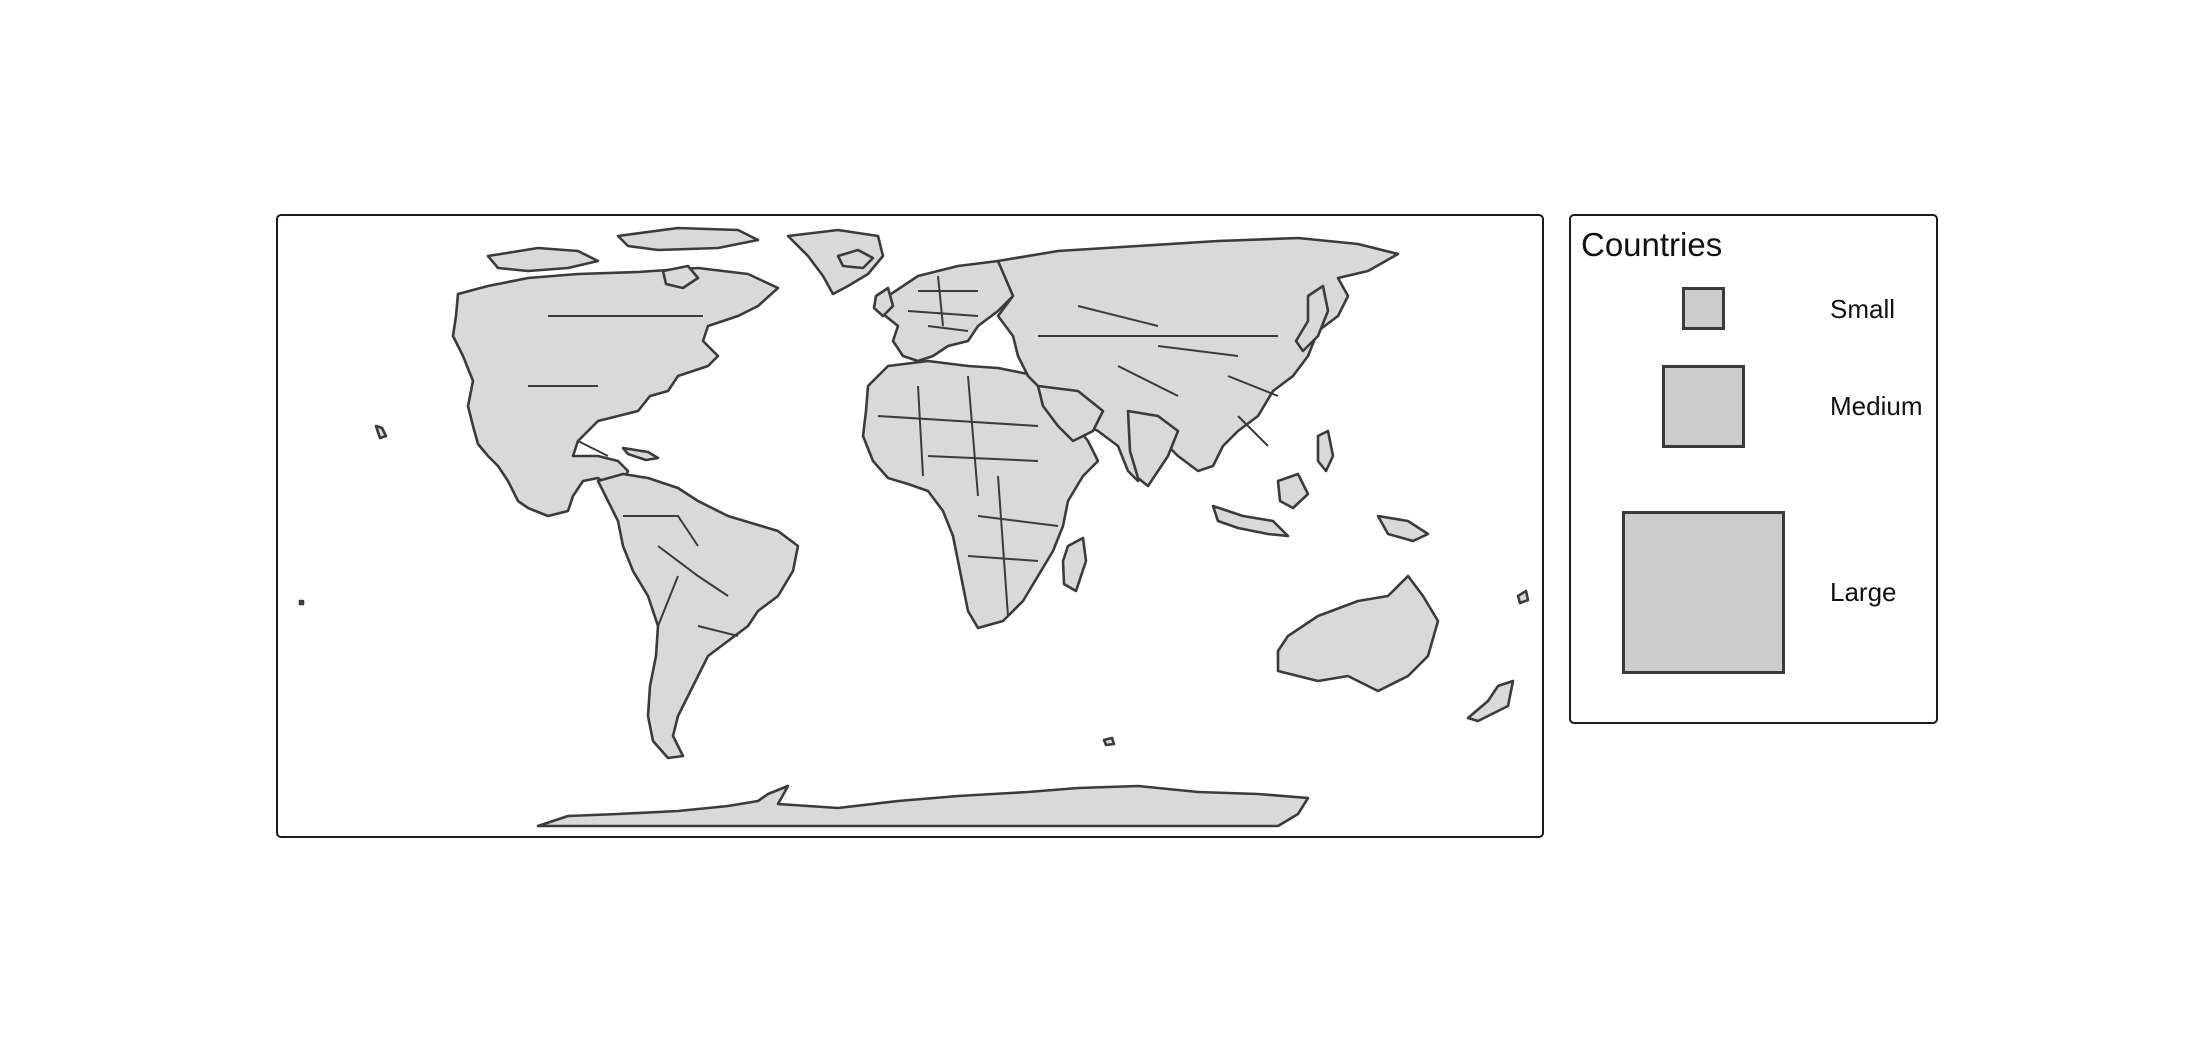 This screenshot has width=2187, height=1050. What do you see at coordinates (923, 806) in the screenshot?
I see `antarctica` at bounding box center [923, 806].